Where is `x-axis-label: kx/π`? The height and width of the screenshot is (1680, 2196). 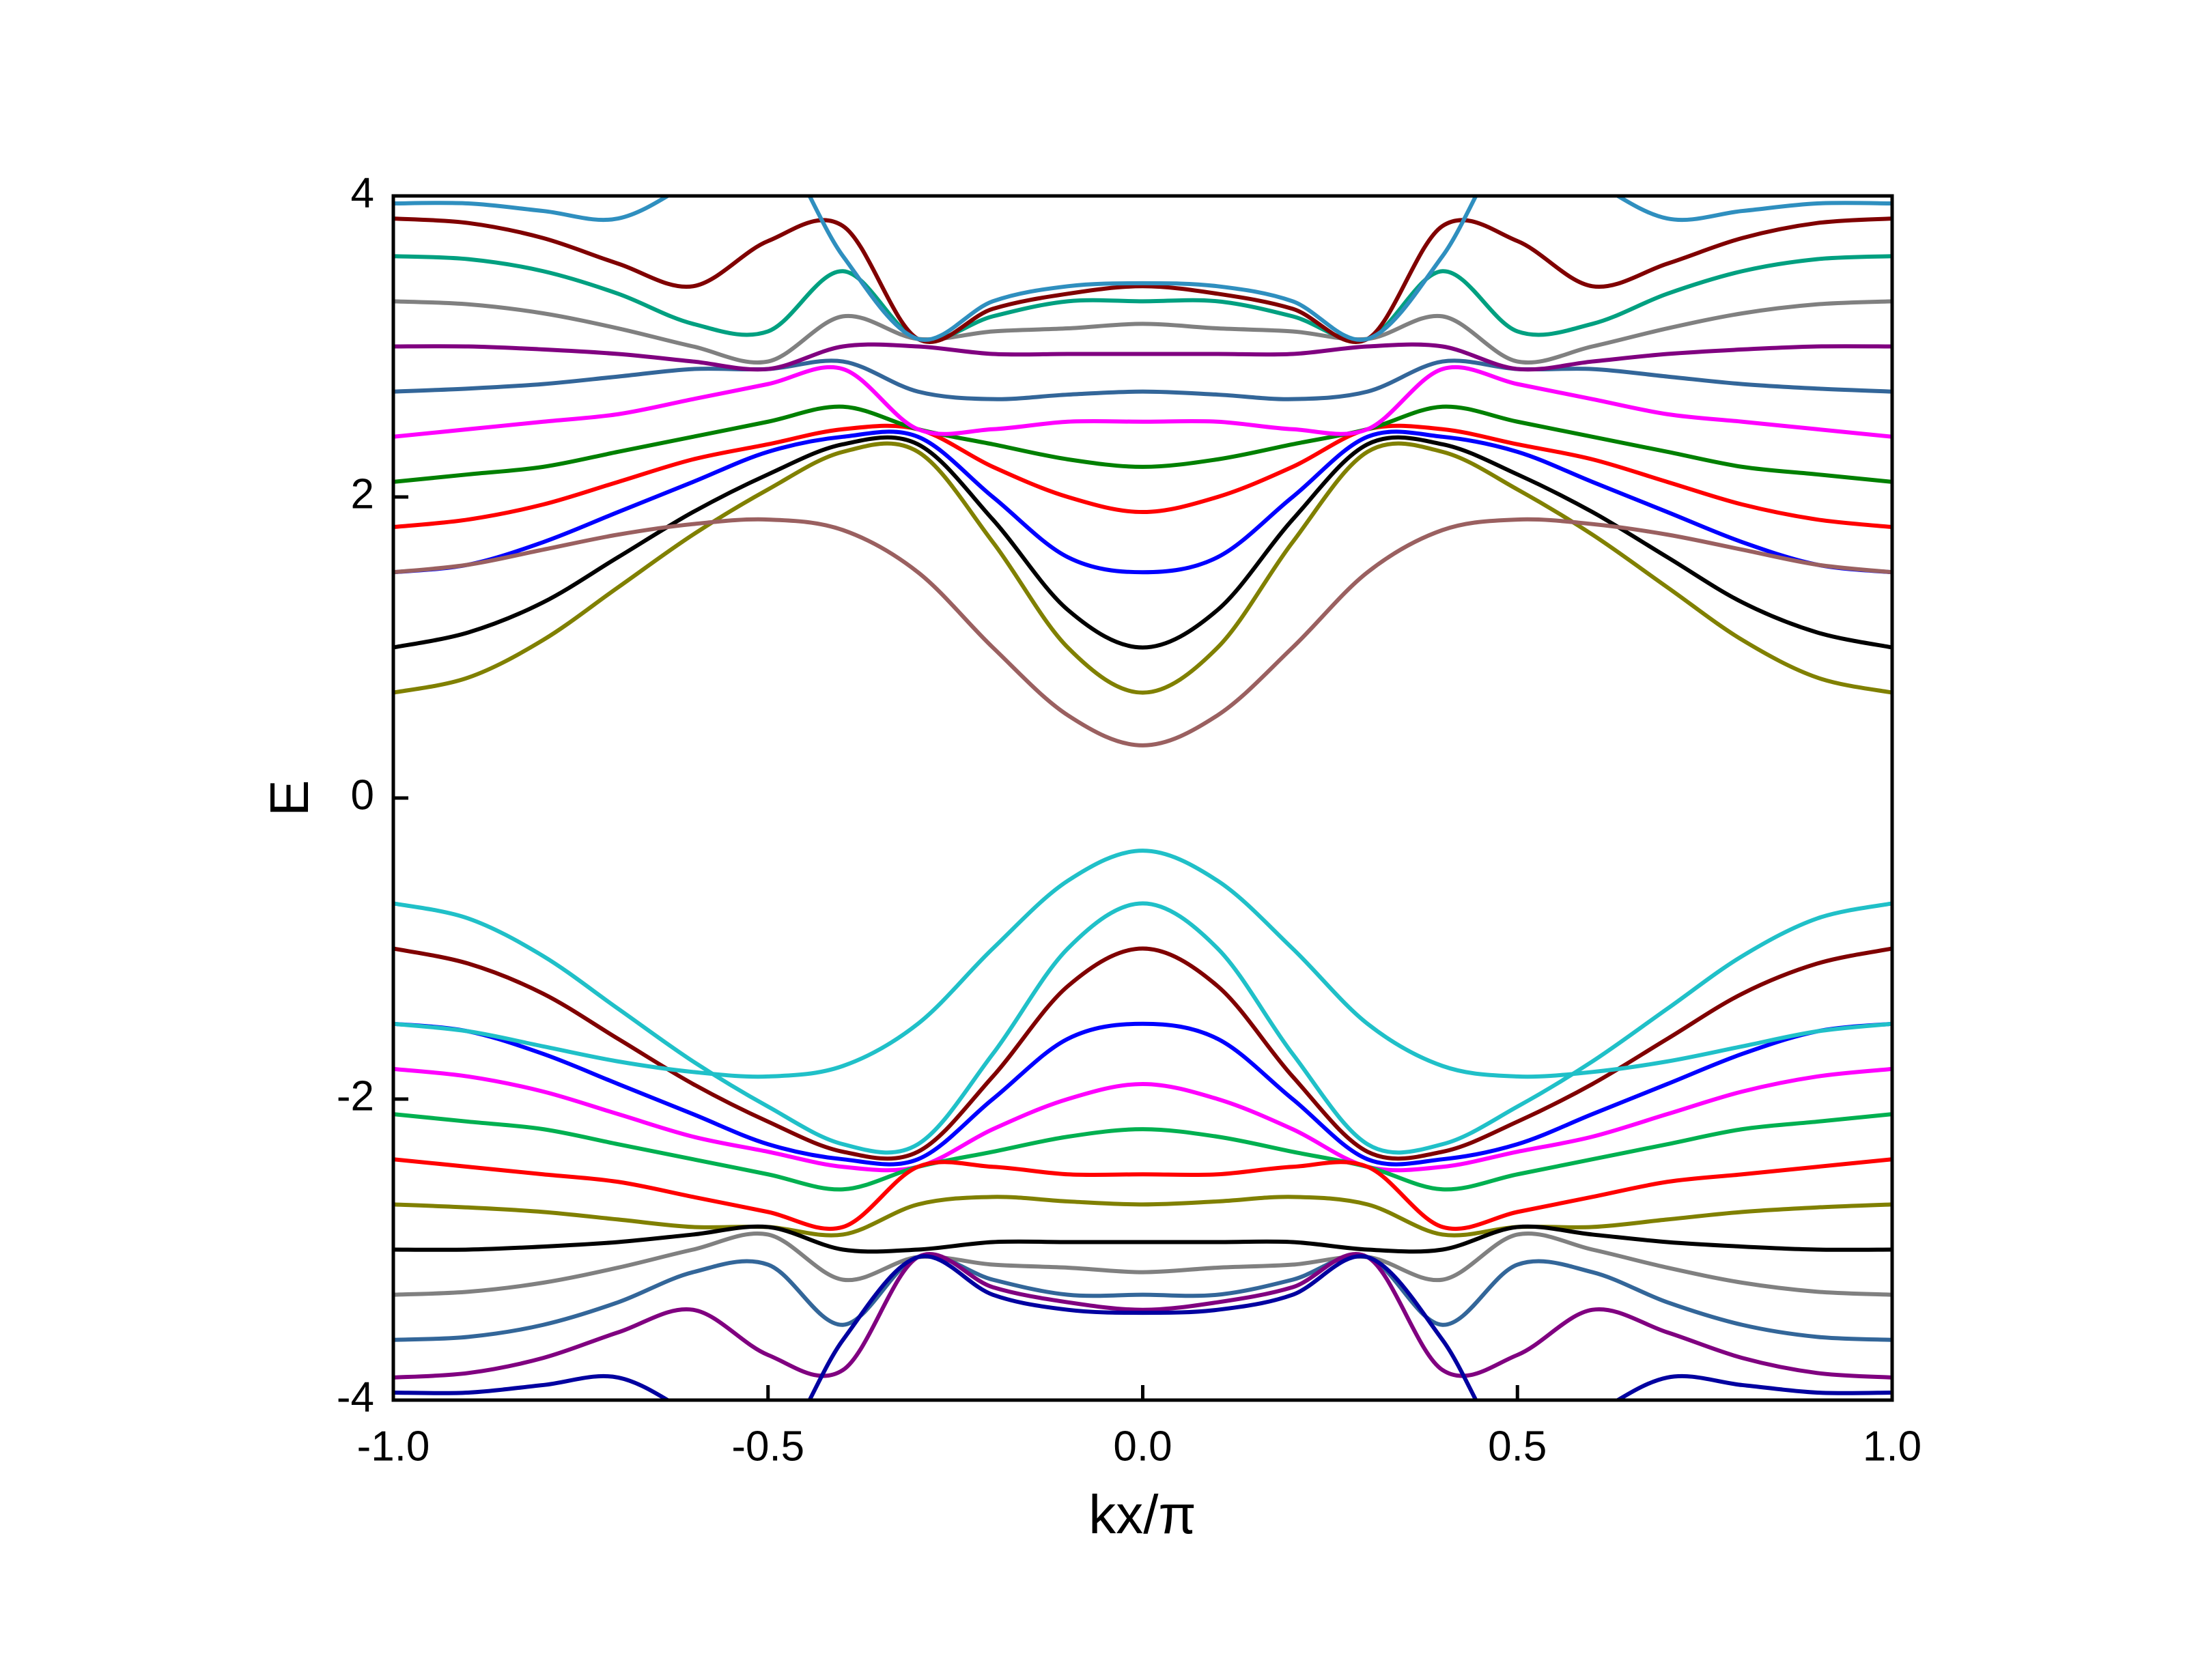 x-axis-label: kx/π is located at coordinates (1142, 1514).